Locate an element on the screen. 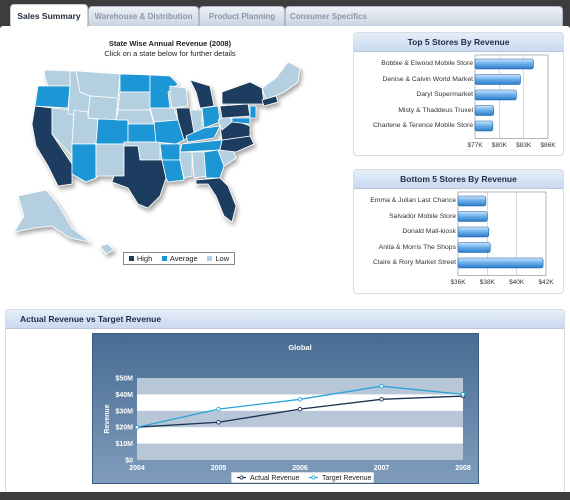 The width and height of the screenshot is (570, 500). top-stores-bar-label: Denise & Calvin World Market is located at coordinates (427, 79).